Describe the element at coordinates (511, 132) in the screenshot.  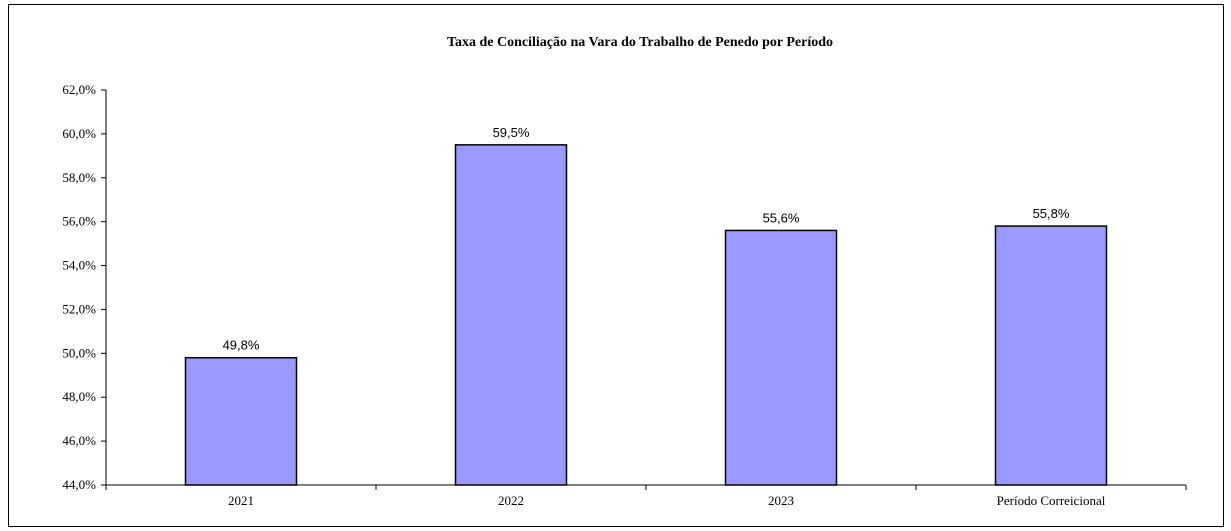
I see `data-label: 59,5%` at that location.